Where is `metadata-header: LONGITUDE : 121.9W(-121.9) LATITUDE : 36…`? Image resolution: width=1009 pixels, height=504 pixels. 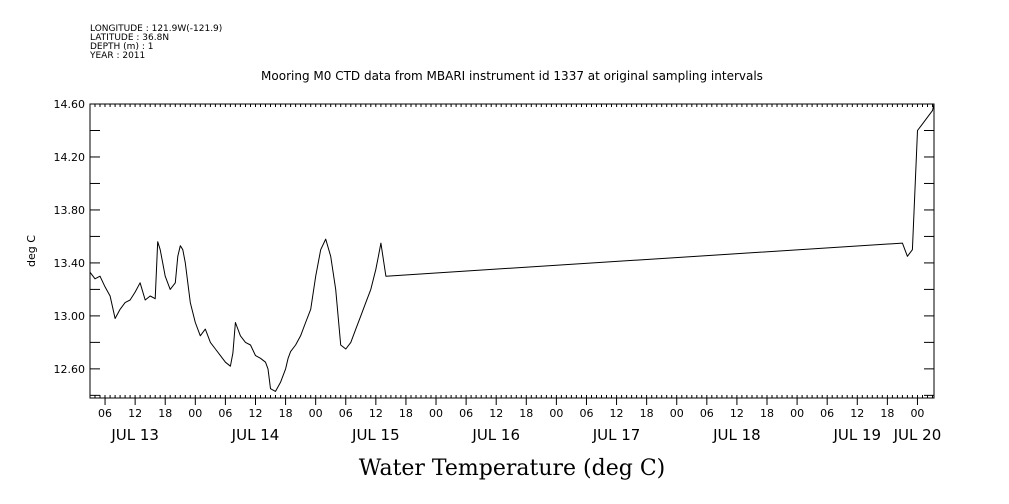
metadata-header: LONGITUDE : 121.9W(-121.9) LATITUDE : 36… is located at coordinates (155, 42).